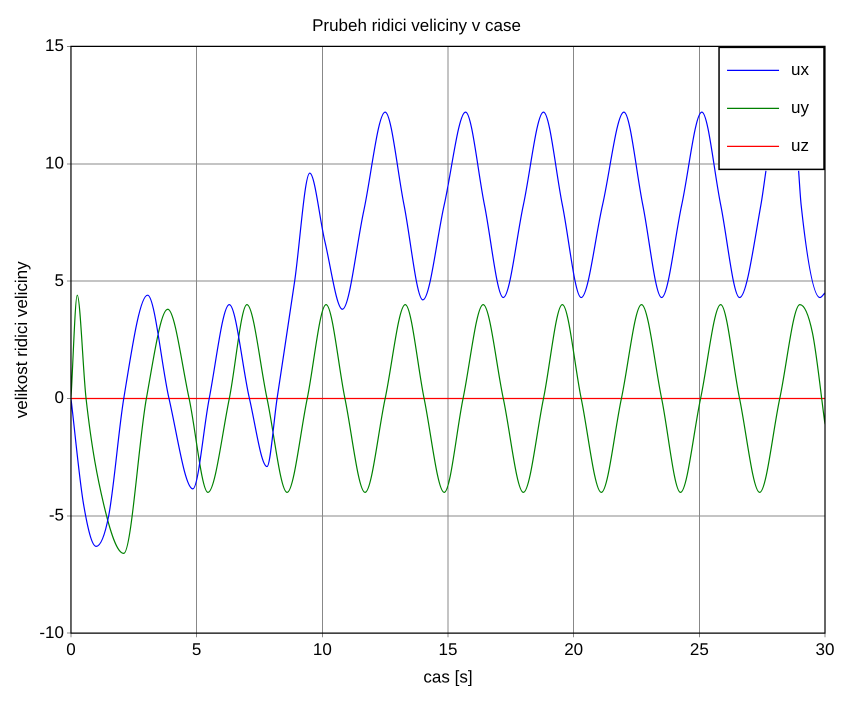 The image size is (853, 702). I want to click on y-axis-title: velikost ridici veliciny, so click(21, 339).